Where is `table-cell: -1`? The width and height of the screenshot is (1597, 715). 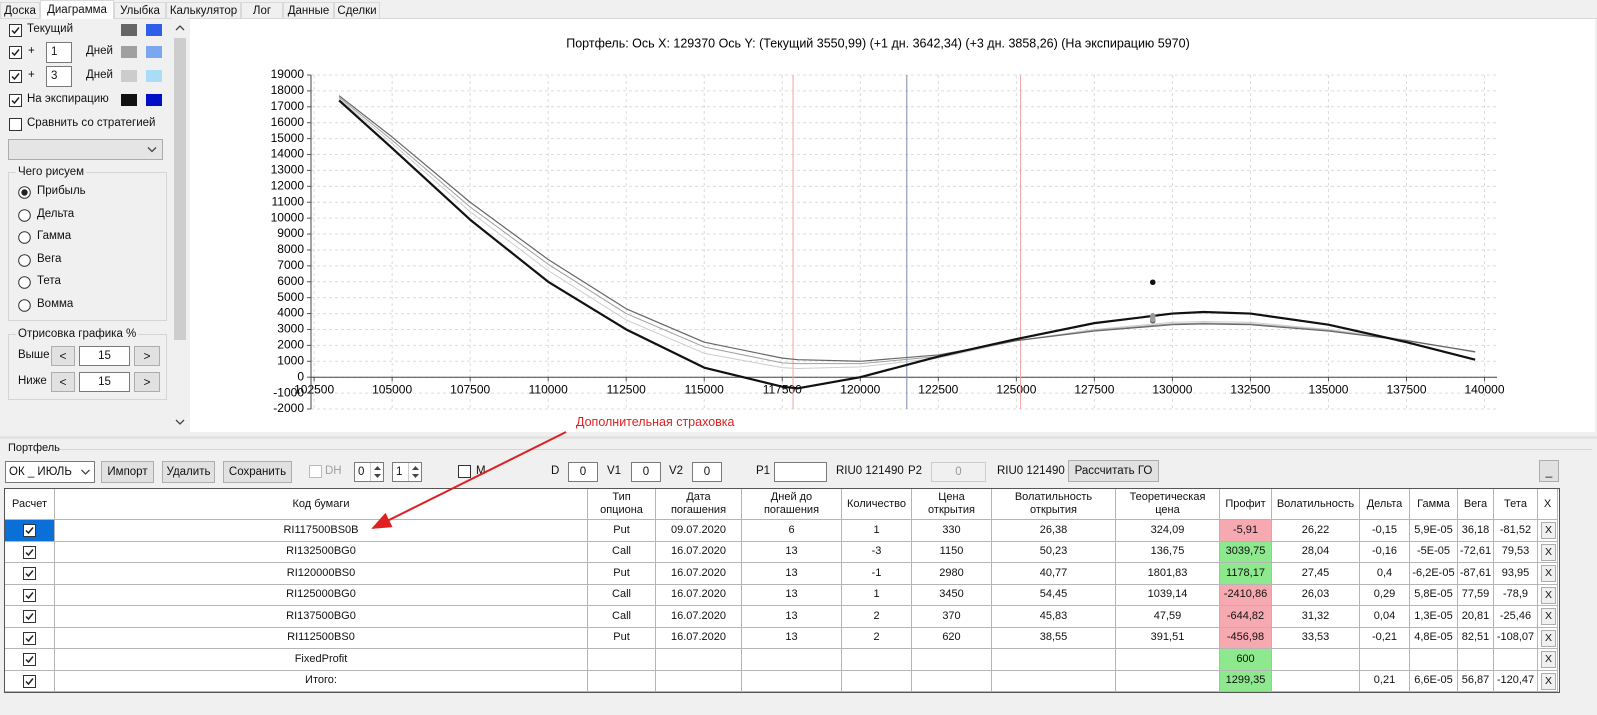
table-cell: -1 is located at coordinates (877, 574).